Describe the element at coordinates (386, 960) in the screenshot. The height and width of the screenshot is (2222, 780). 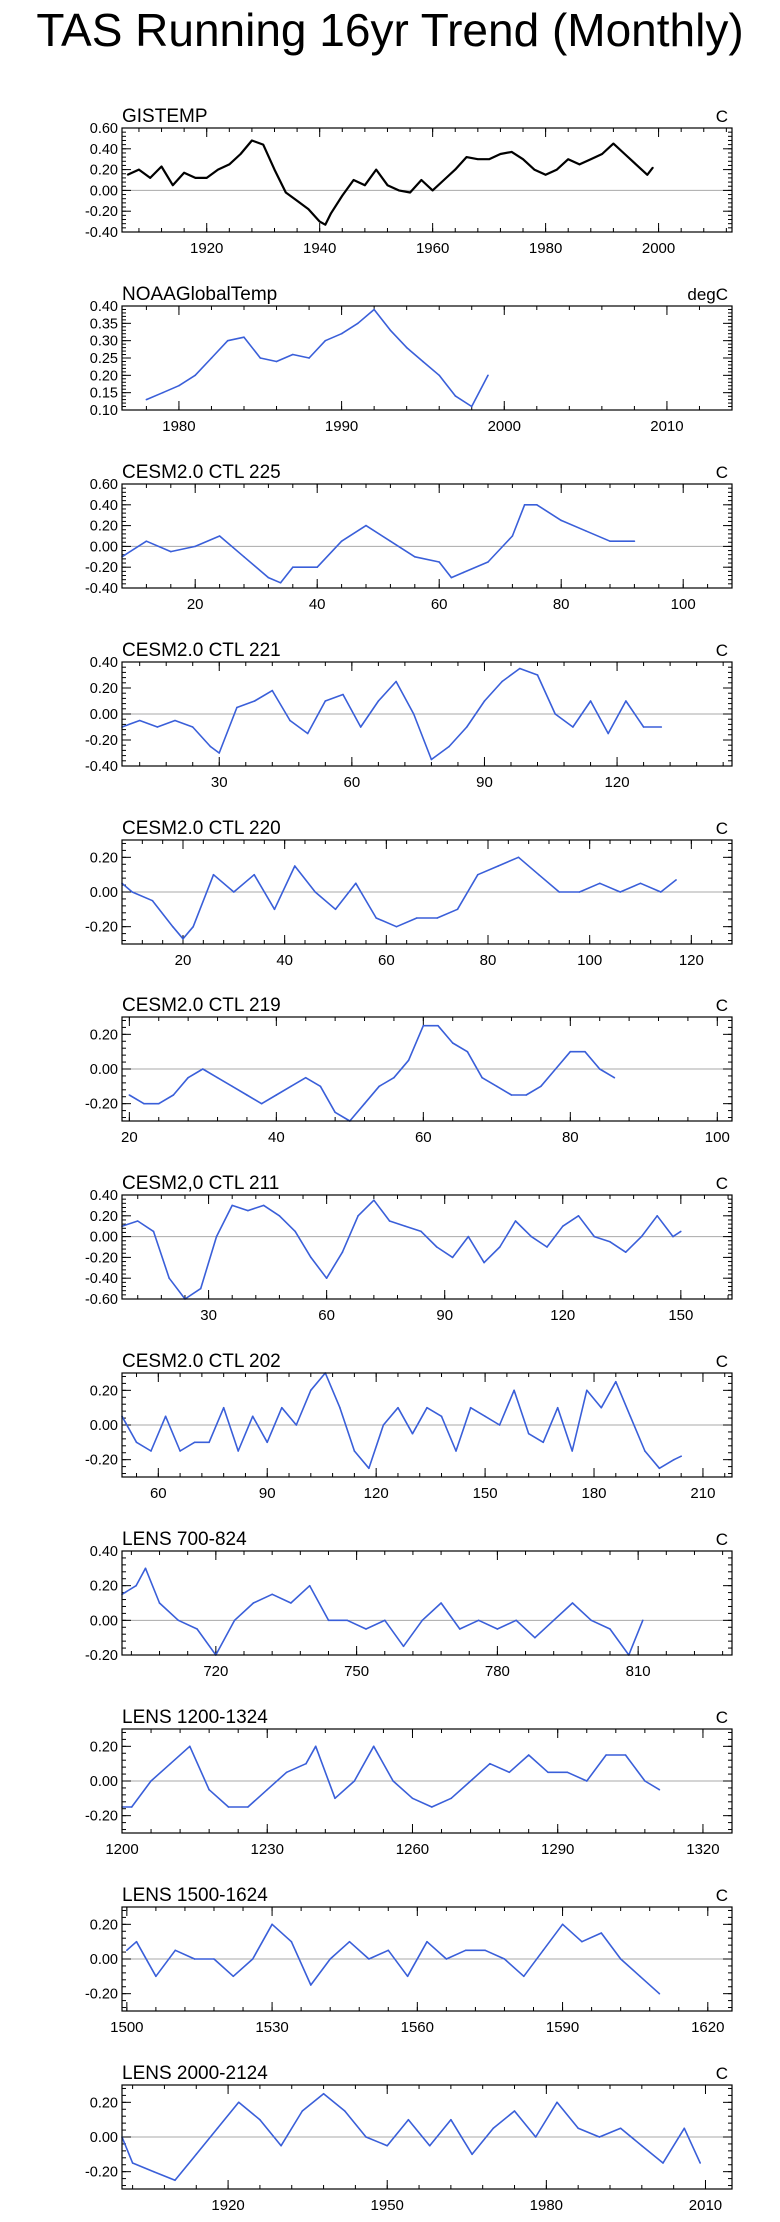
I see `x-tick-label: 60` at that location.